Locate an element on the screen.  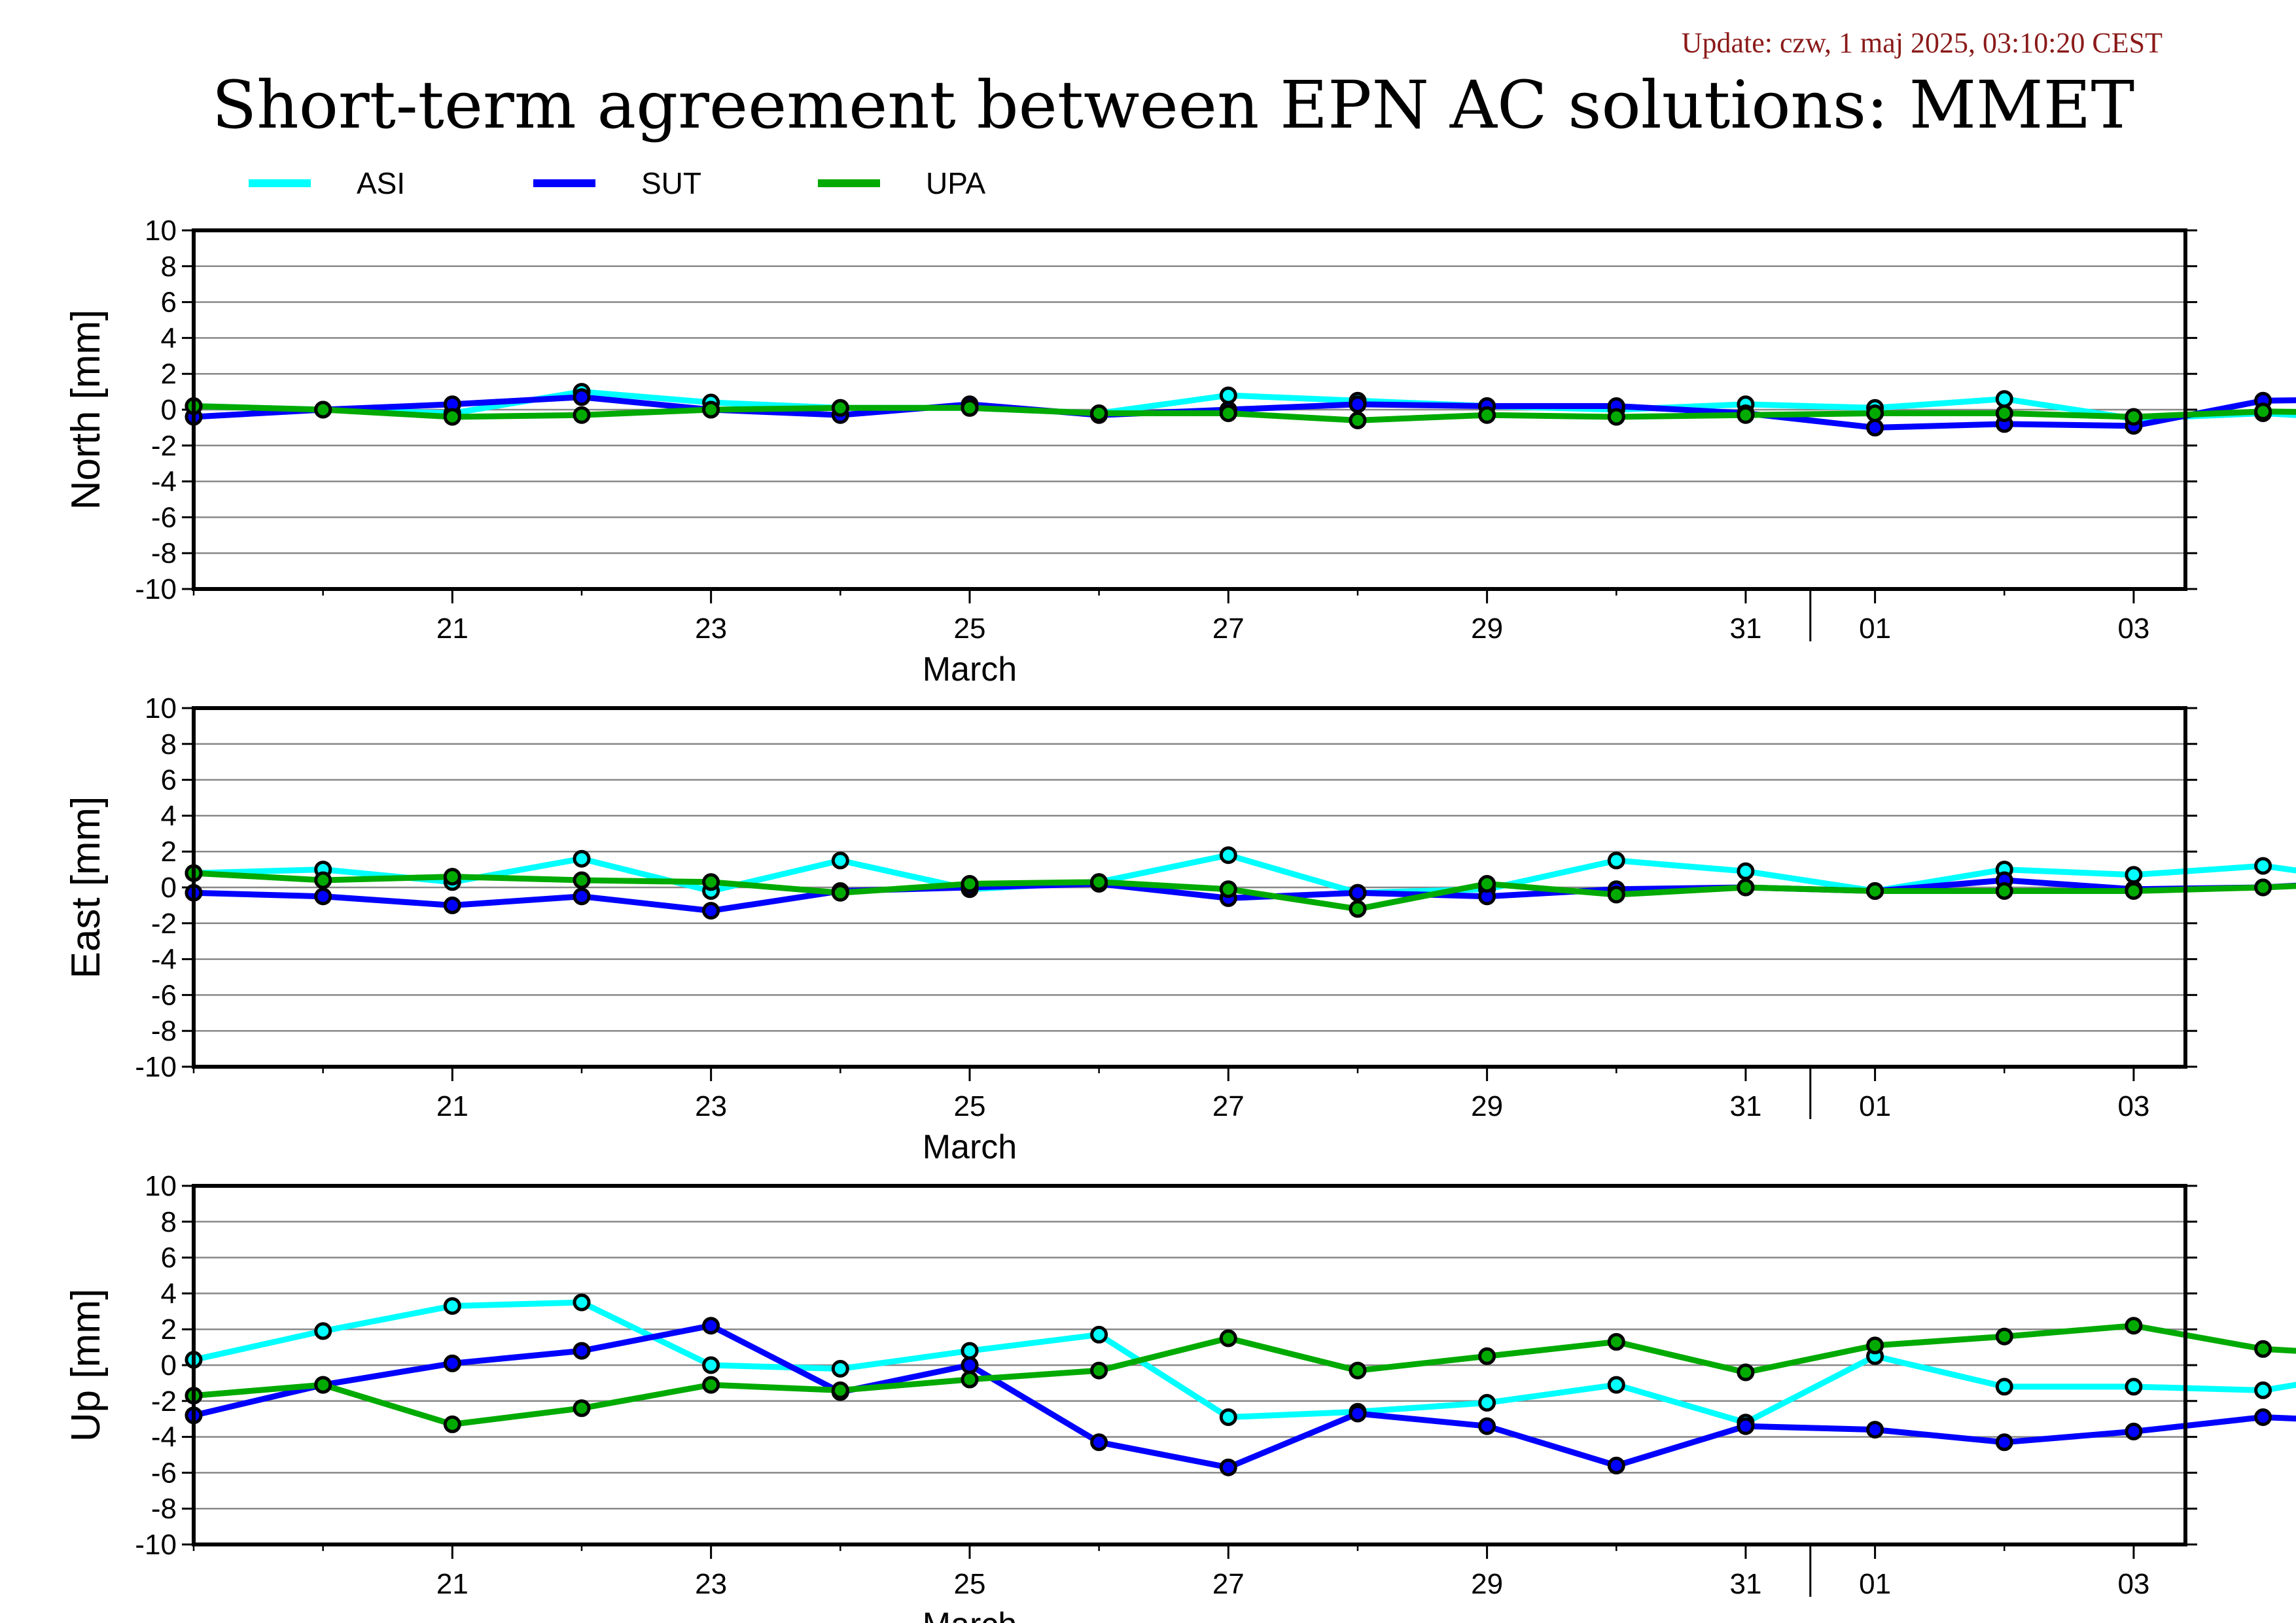
ytick-label: -6 is located at coordinates (164, 517).